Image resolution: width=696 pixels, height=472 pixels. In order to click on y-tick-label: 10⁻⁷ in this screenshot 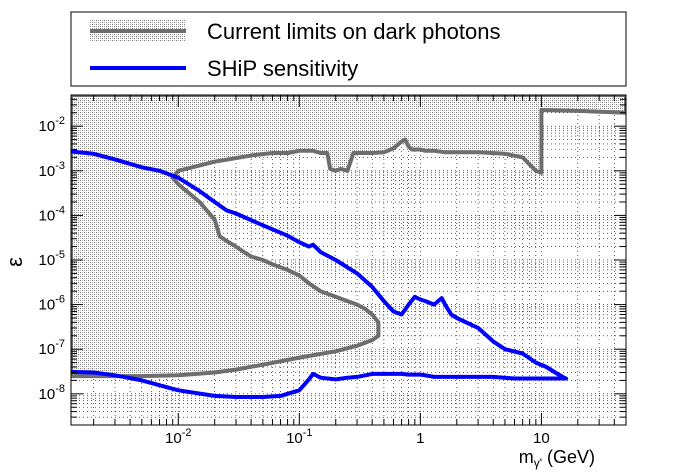, I will do `click(52, 348)`.